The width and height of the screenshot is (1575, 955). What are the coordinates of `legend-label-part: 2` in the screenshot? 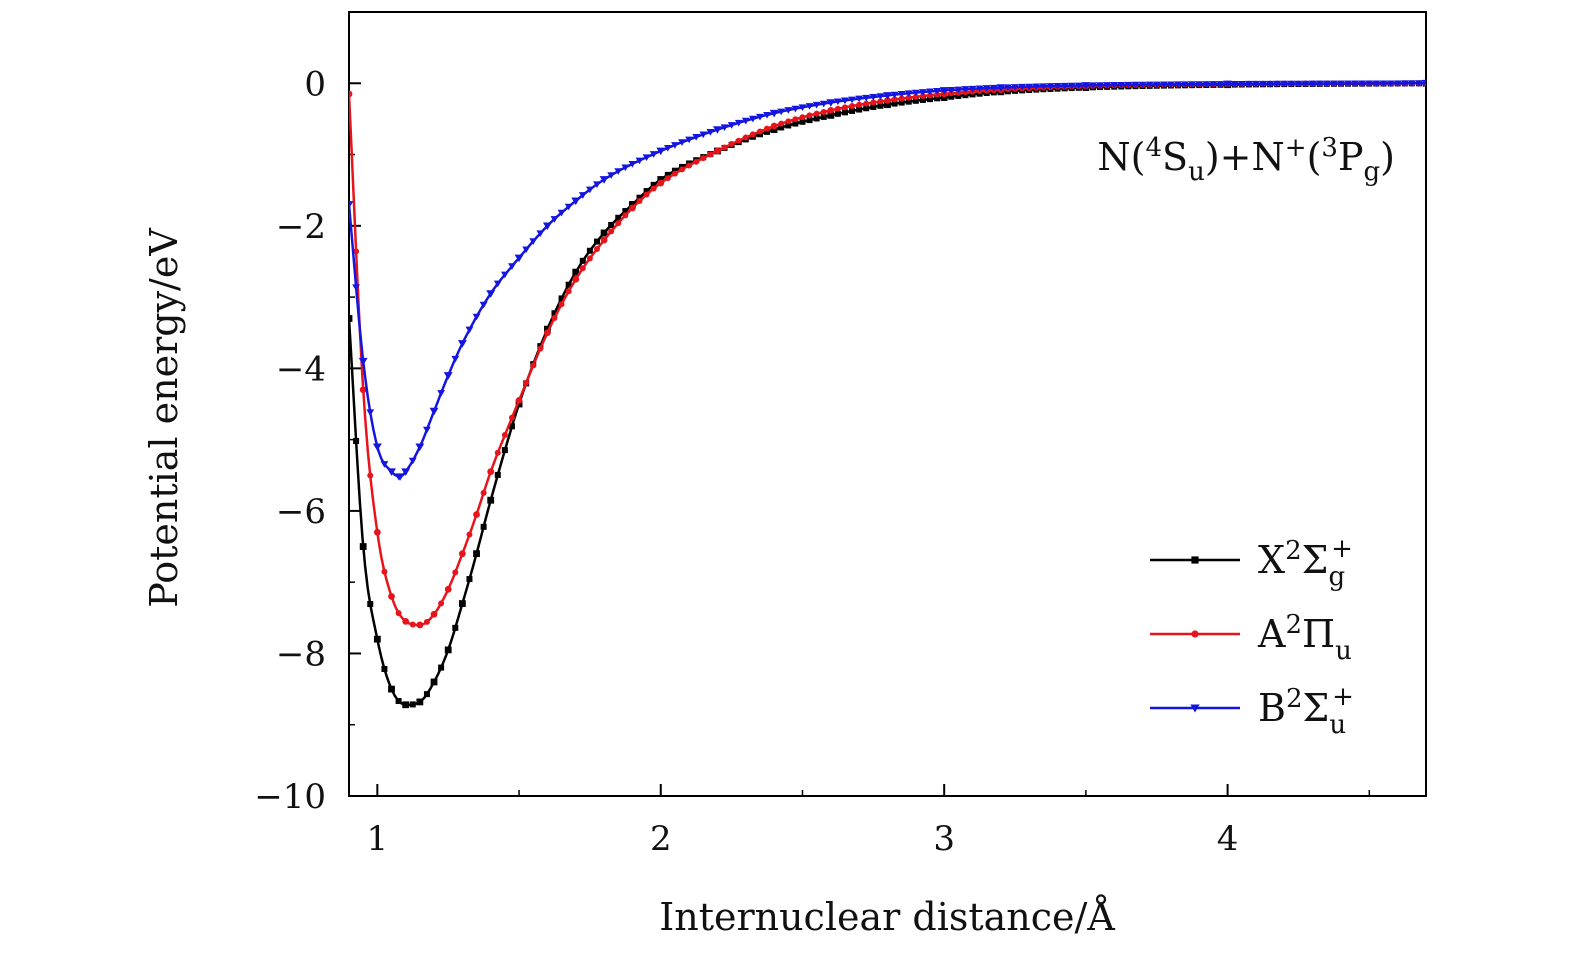 It's located at (1293, 551).